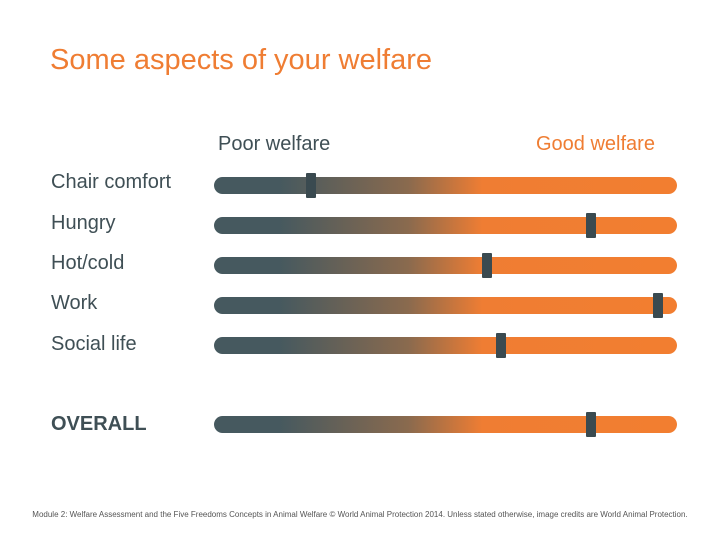 Image resolution: width=720 pixels, height=540 pixels. Describe the element at coordinates (445, 305) in the screenshot. I see `welfare-slider-work` at that location.